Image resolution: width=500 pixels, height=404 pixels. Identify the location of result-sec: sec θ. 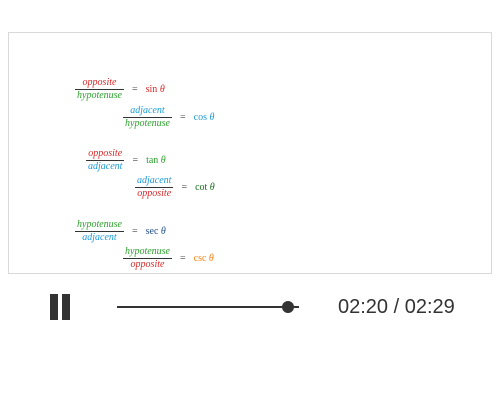
(156, 231).